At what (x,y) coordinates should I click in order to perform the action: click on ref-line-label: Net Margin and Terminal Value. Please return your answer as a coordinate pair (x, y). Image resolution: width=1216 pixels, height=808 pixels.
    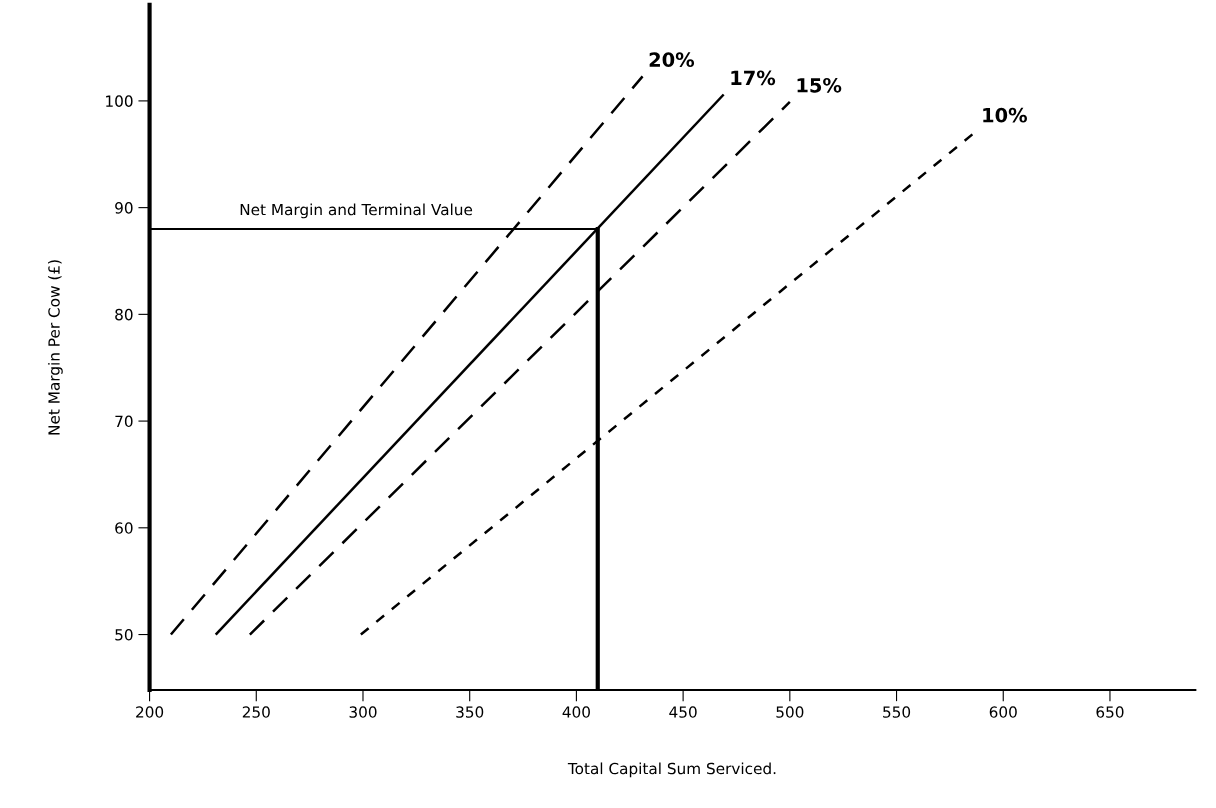
    Looking at the image, I should click on (356, 211).